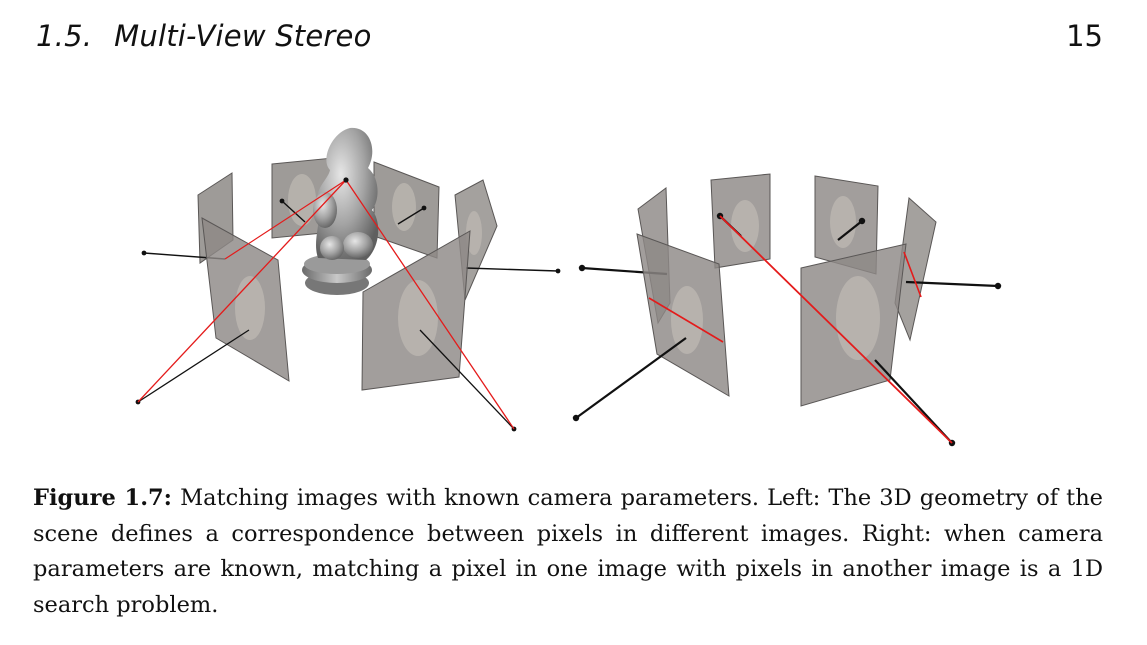 This screenshot has height=645, width=1147. Describe the element at coordinates (569, 36) in the screenshot. I see `running-header: 1.5. Multi-View Stereo 15` at that location.